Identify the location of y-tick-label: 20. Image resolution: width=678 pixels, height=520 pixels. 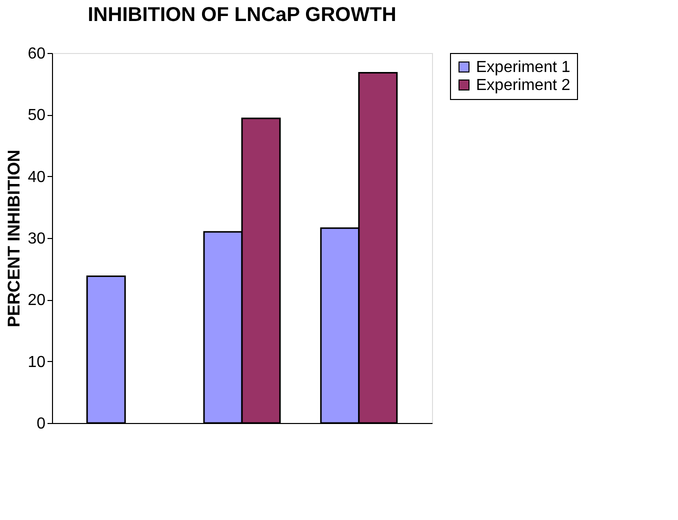
(37, 301).